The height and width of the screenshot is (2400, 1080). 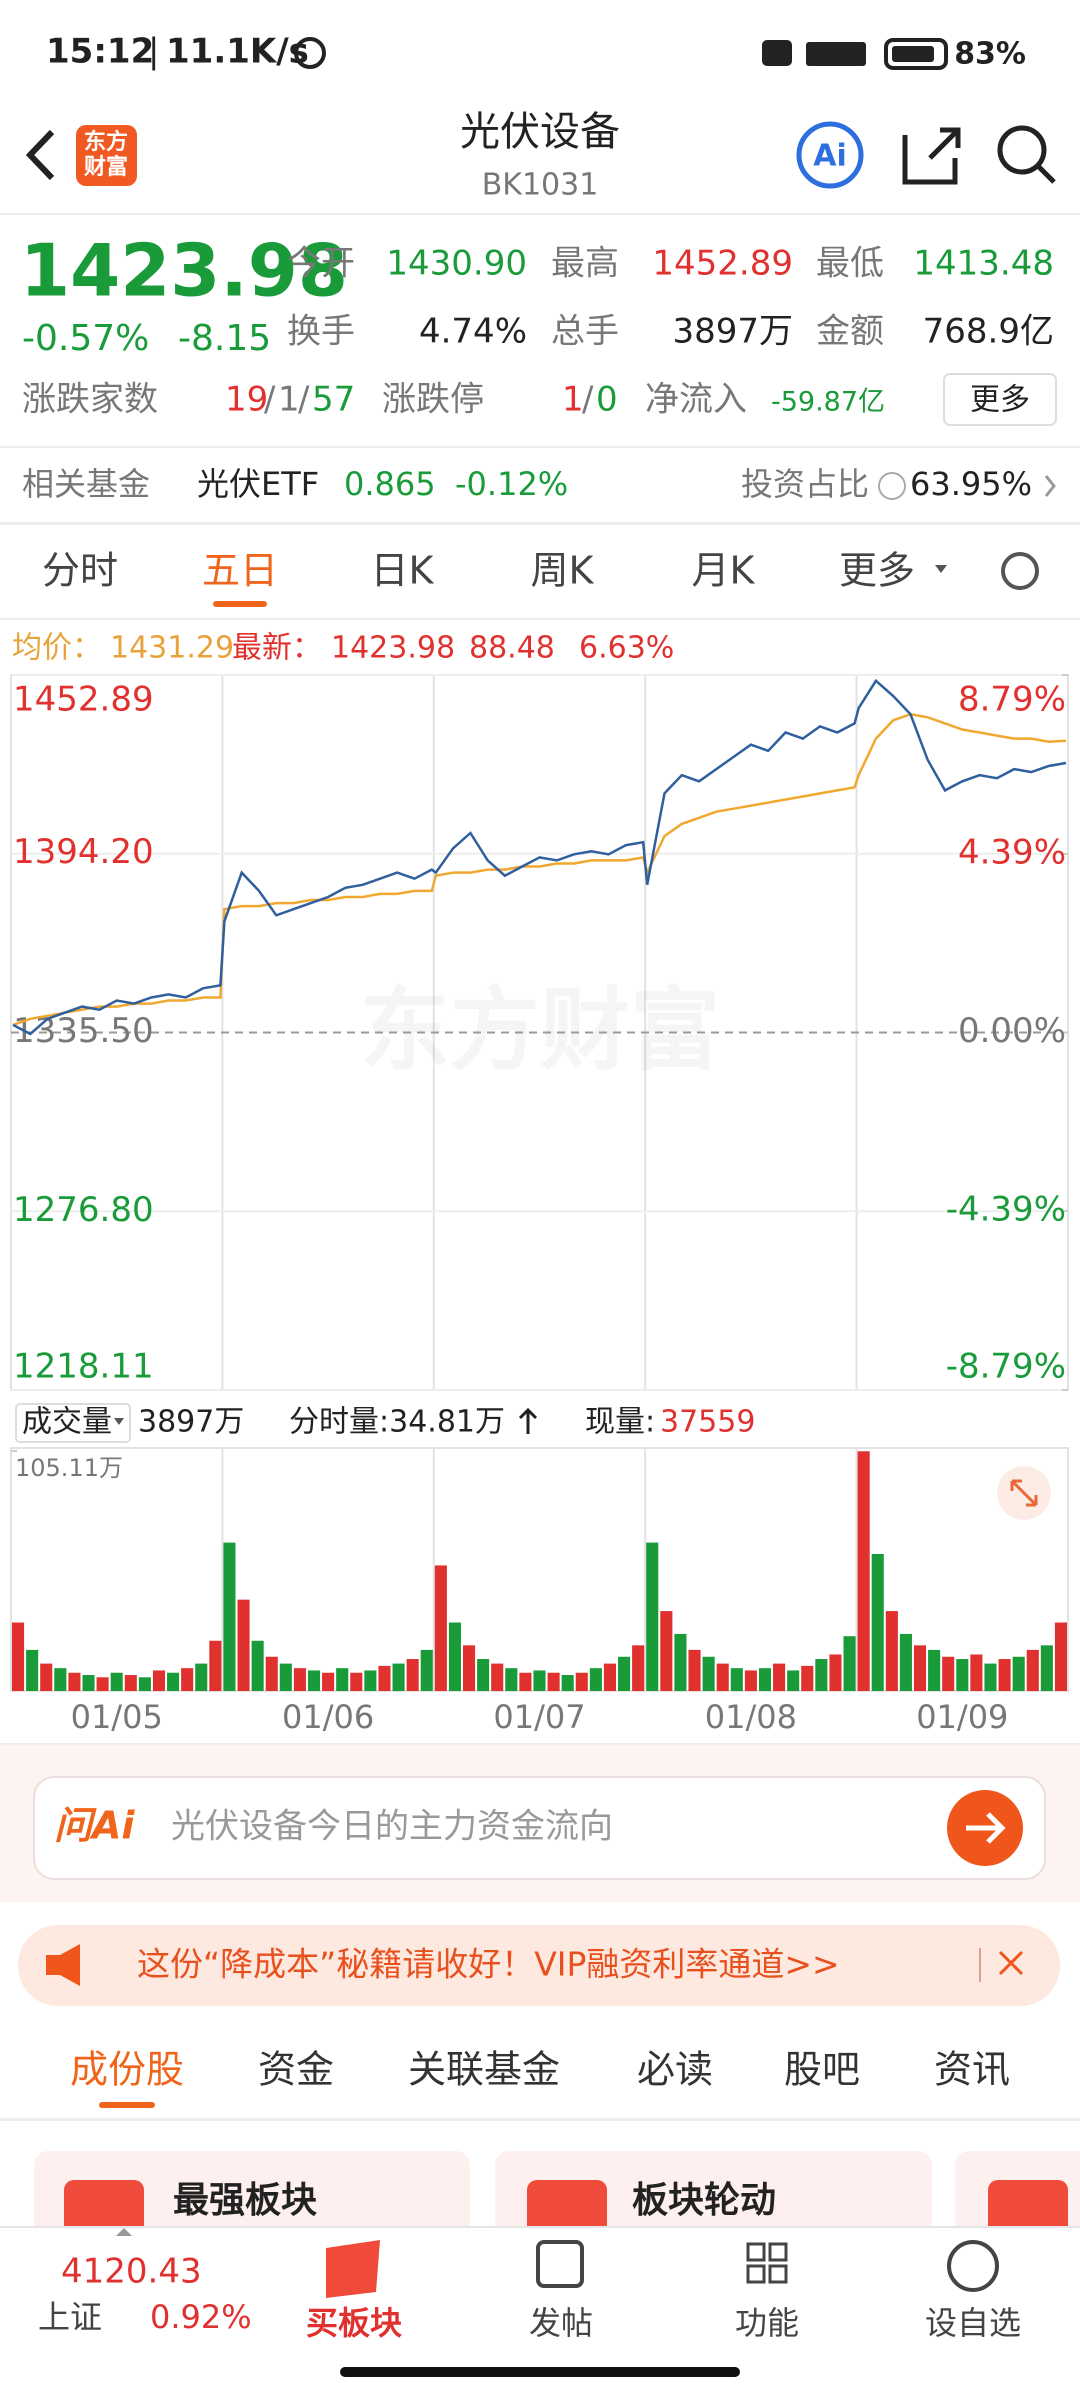 I want to click on post-icon, so click(x=560, y=2264).